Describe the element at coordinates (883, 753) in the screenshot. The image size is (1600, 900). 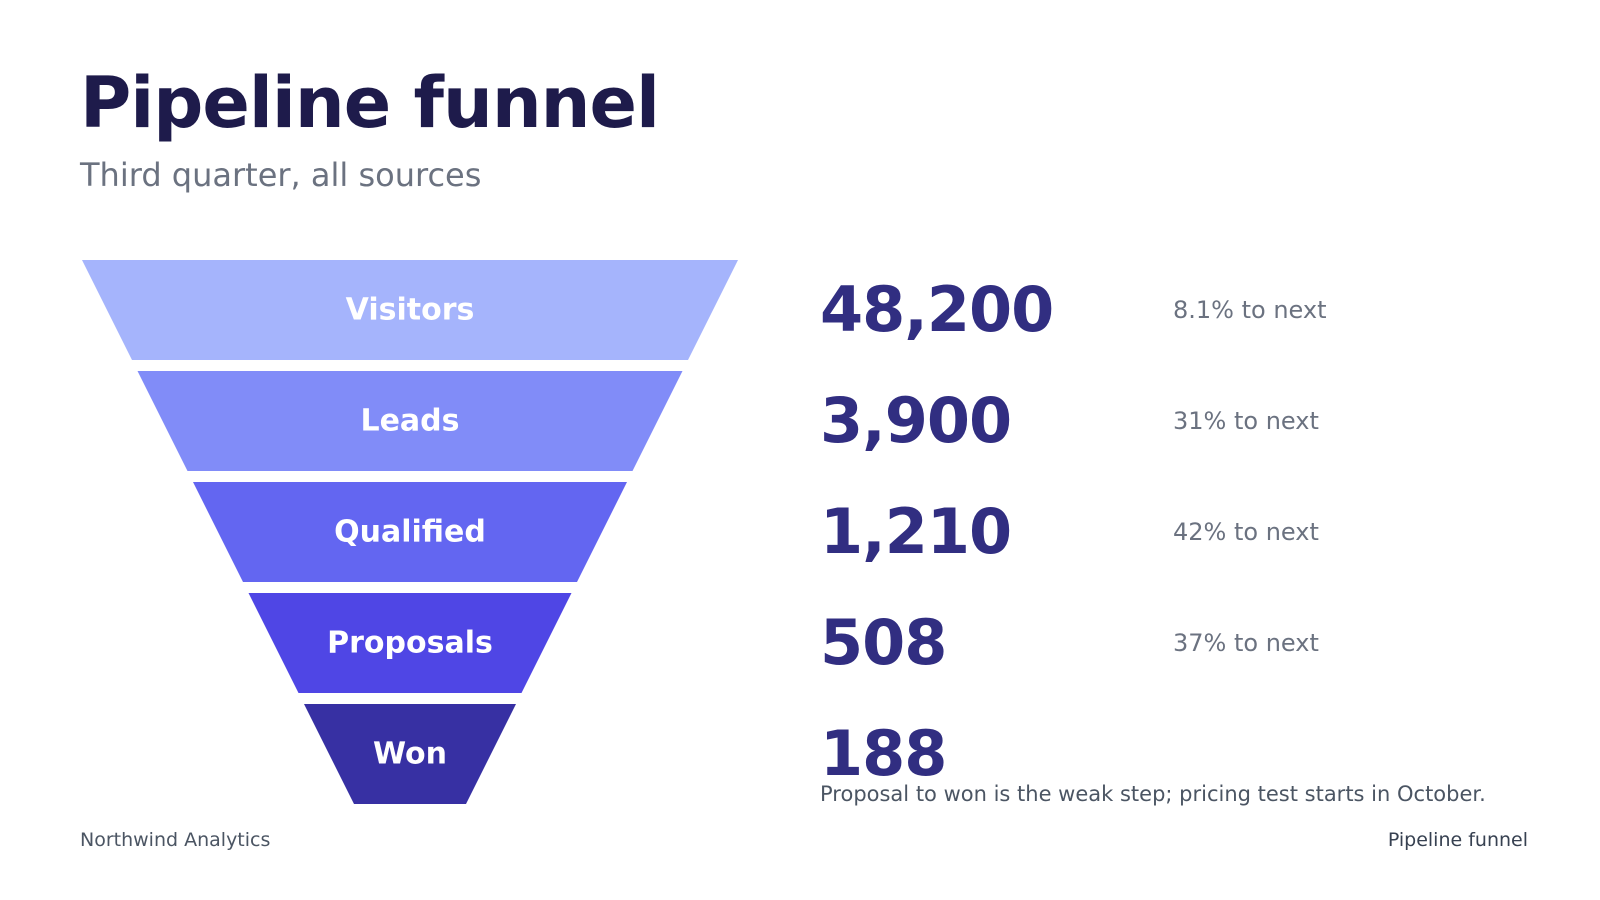
I see `stage-count: 188` at that location.